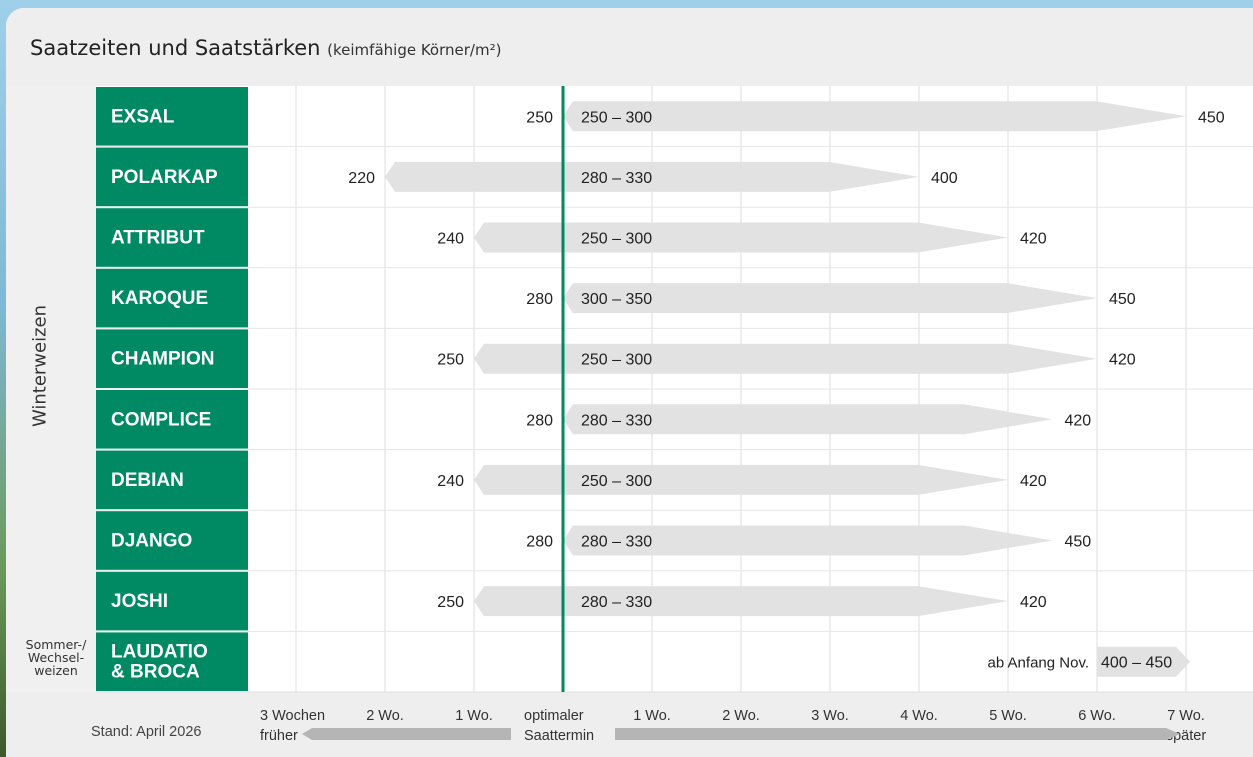 The height and width of the screenshot is (757, 1253). Describe the element at coordinates (1186, 726) in the screenshot. I see `x-tick-label: 7 Wo. später` at that location.